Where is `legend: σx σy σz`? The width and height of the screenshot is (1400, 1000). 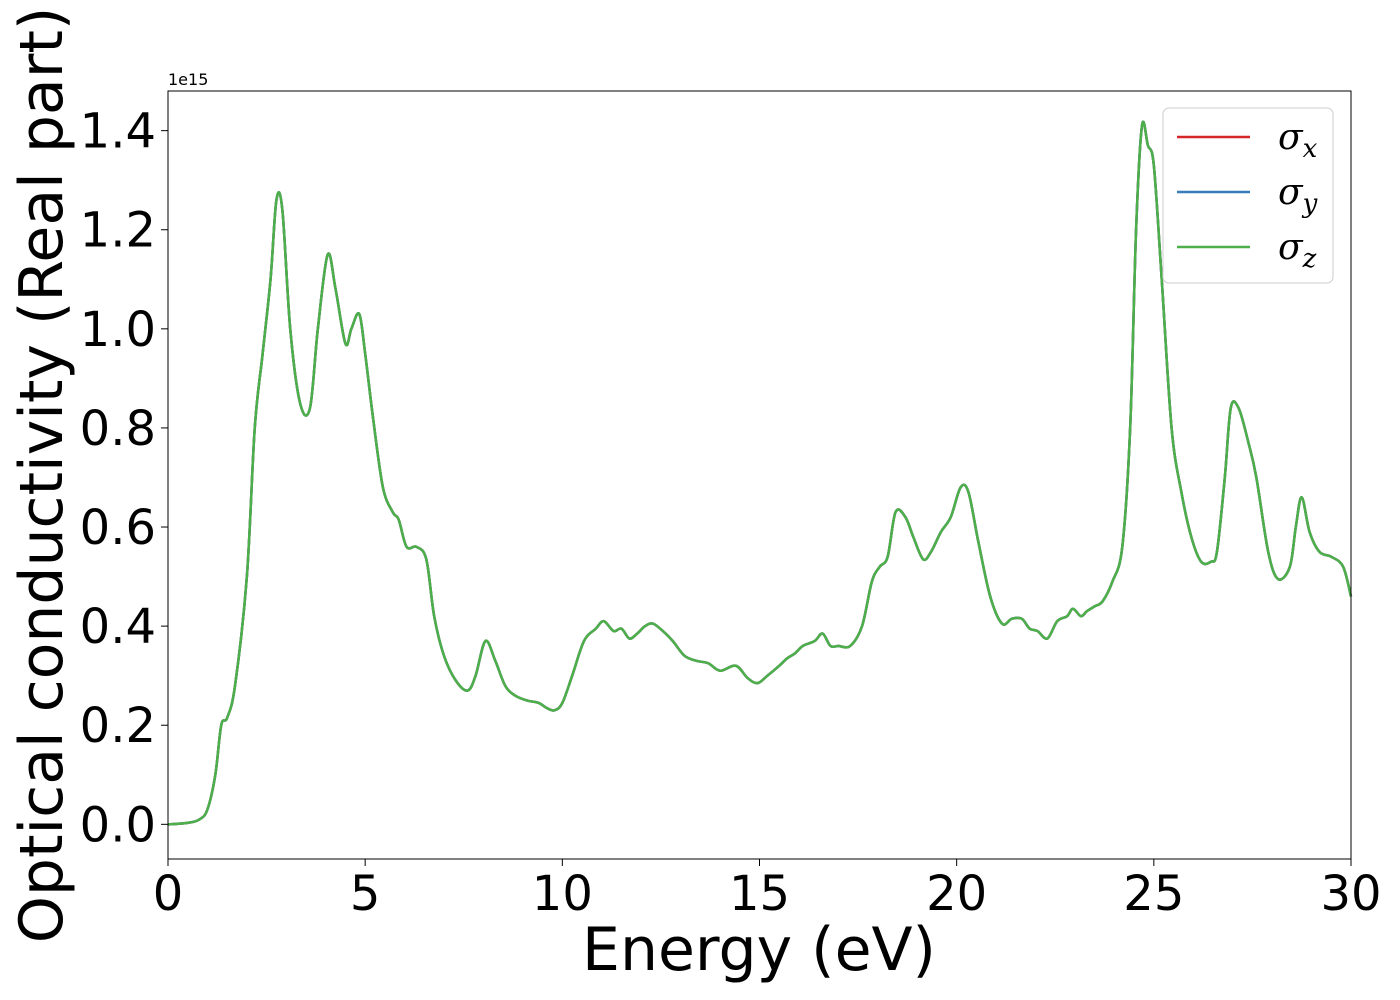 legend: σx σy σz is located at coordinates (1248, 195).